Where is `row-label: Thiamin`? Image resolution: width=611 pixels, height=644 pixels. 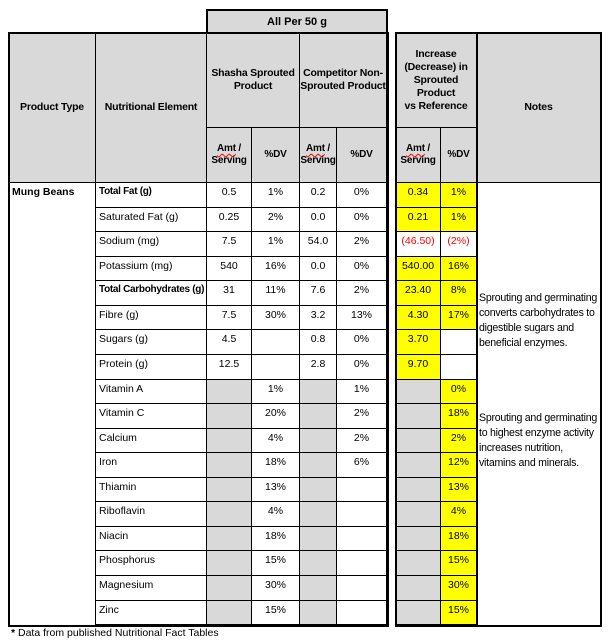
row-label: Thiamin is located at coordinates (151, 490).